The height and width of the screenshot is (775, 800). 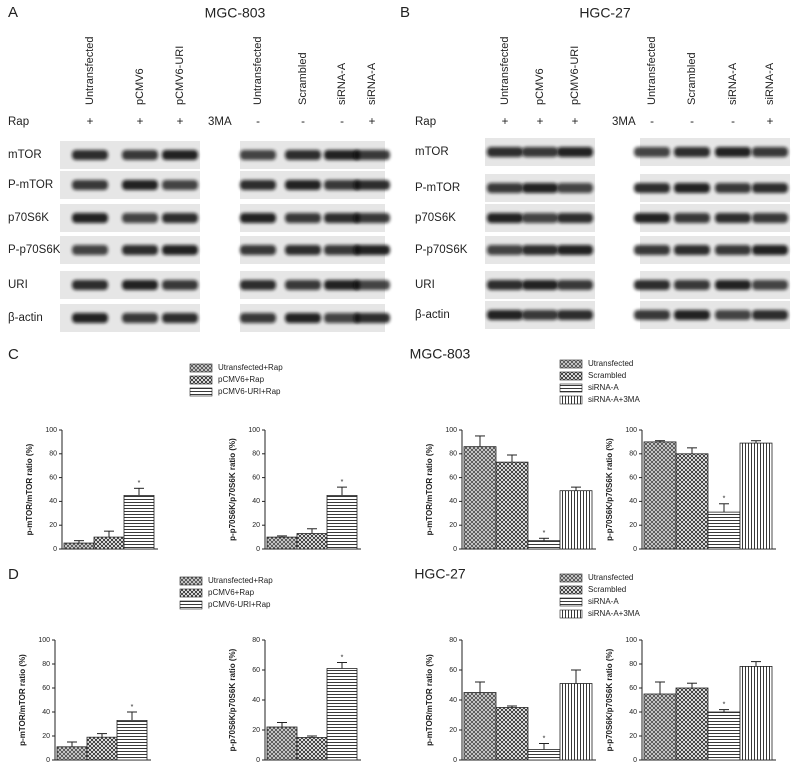 What do you see at coordinates (90, 71) in the screenshot?
I see `lane-label: Untransfected` at bounding box center [90, 71].